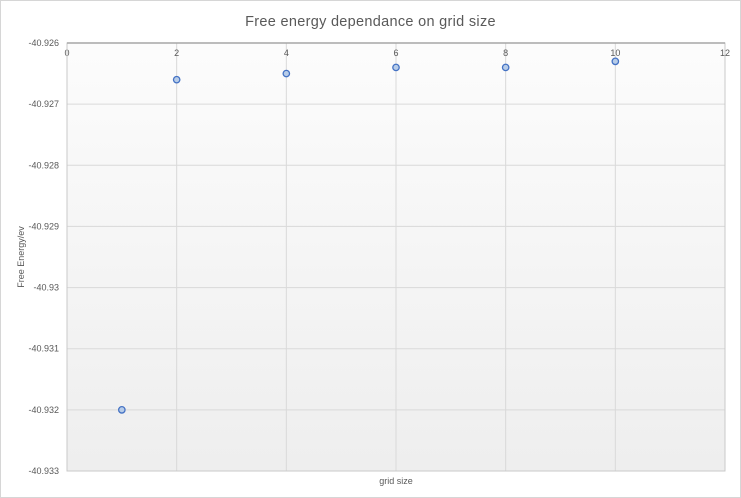 The image size is (741, 498). I want to click on y-axis-title: Free Energy/ev, so click(21, 257).